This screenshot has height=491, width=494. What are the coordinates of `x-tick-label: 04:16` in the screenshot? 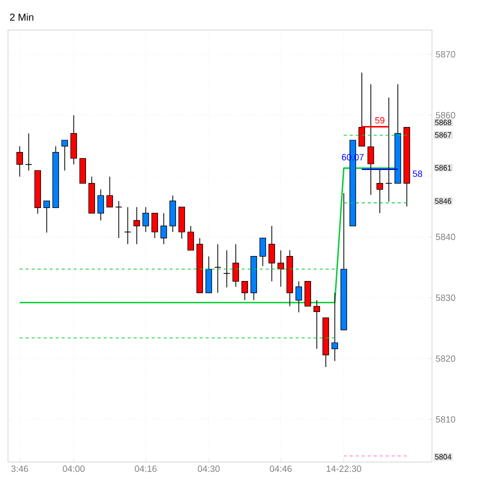 It's located at (145, 469).